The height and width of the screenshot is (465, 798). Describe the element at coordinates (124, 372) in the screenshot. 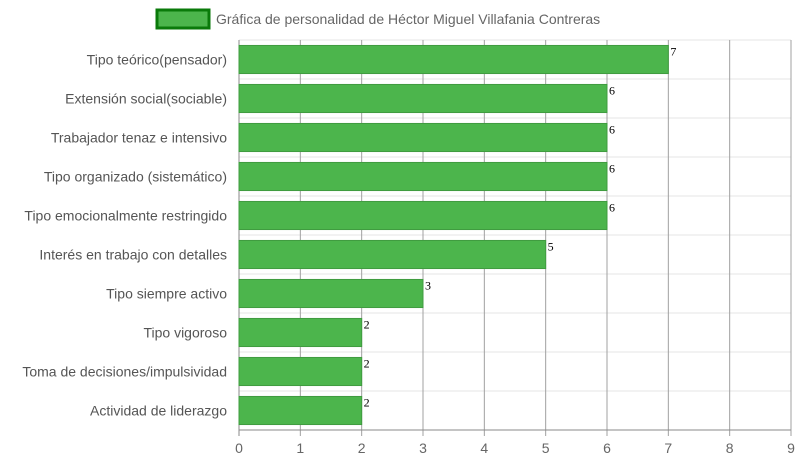

I see `category-label: Toma de decisiones/impulsividad` at that location.